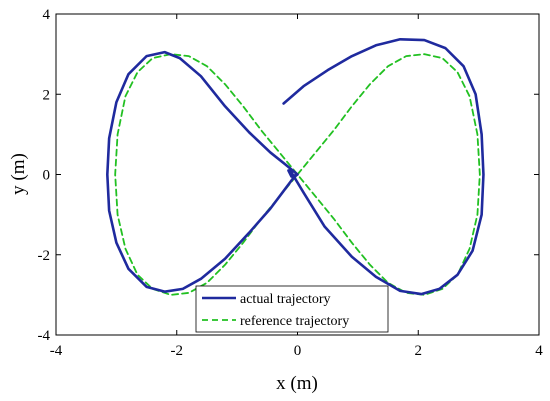 The image size is (550, 401). I want to click on legend-label-reference: reference trajectory, so click(294, 321).